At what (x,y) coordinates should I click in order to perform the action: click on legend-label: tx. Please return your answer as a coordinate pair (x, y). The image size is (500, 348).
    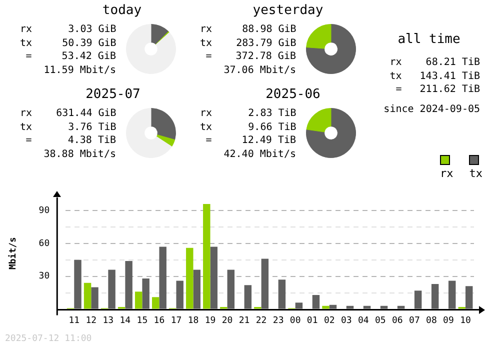
    Looking at the image, I should click on (475, 173).